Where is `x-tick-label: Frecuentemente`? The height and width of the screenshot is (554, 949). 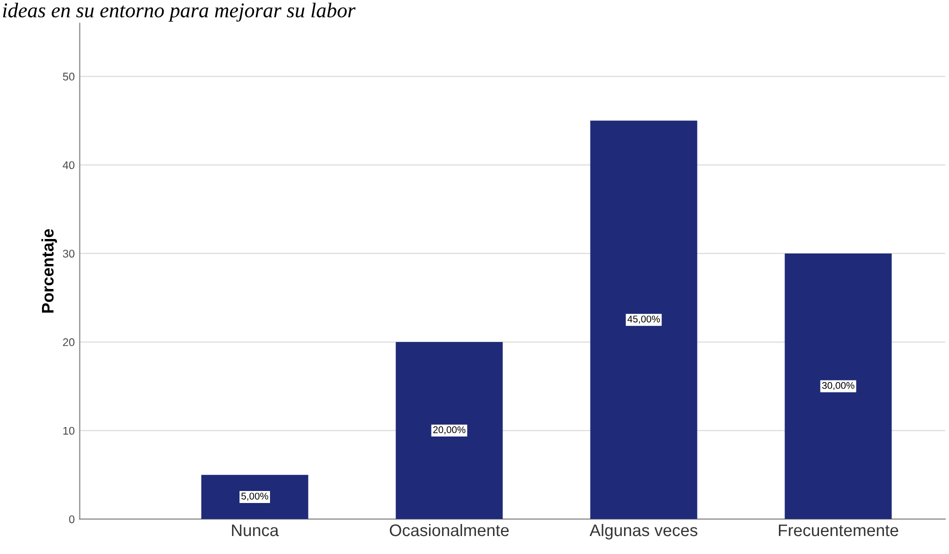
x-tick-label: Frecuentemente is located at coordinates (838, 530).